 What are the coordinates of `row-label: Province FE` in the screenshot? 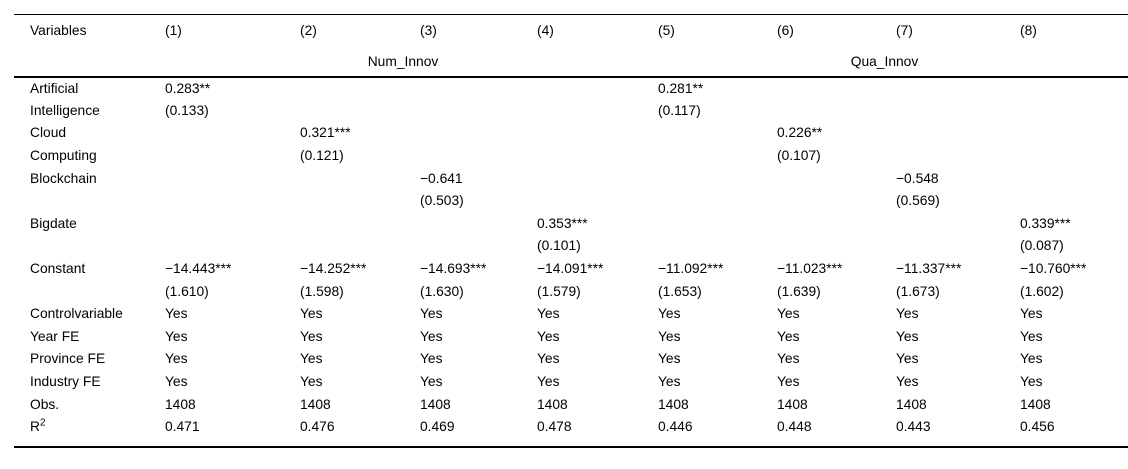 It's located at (68, 359).